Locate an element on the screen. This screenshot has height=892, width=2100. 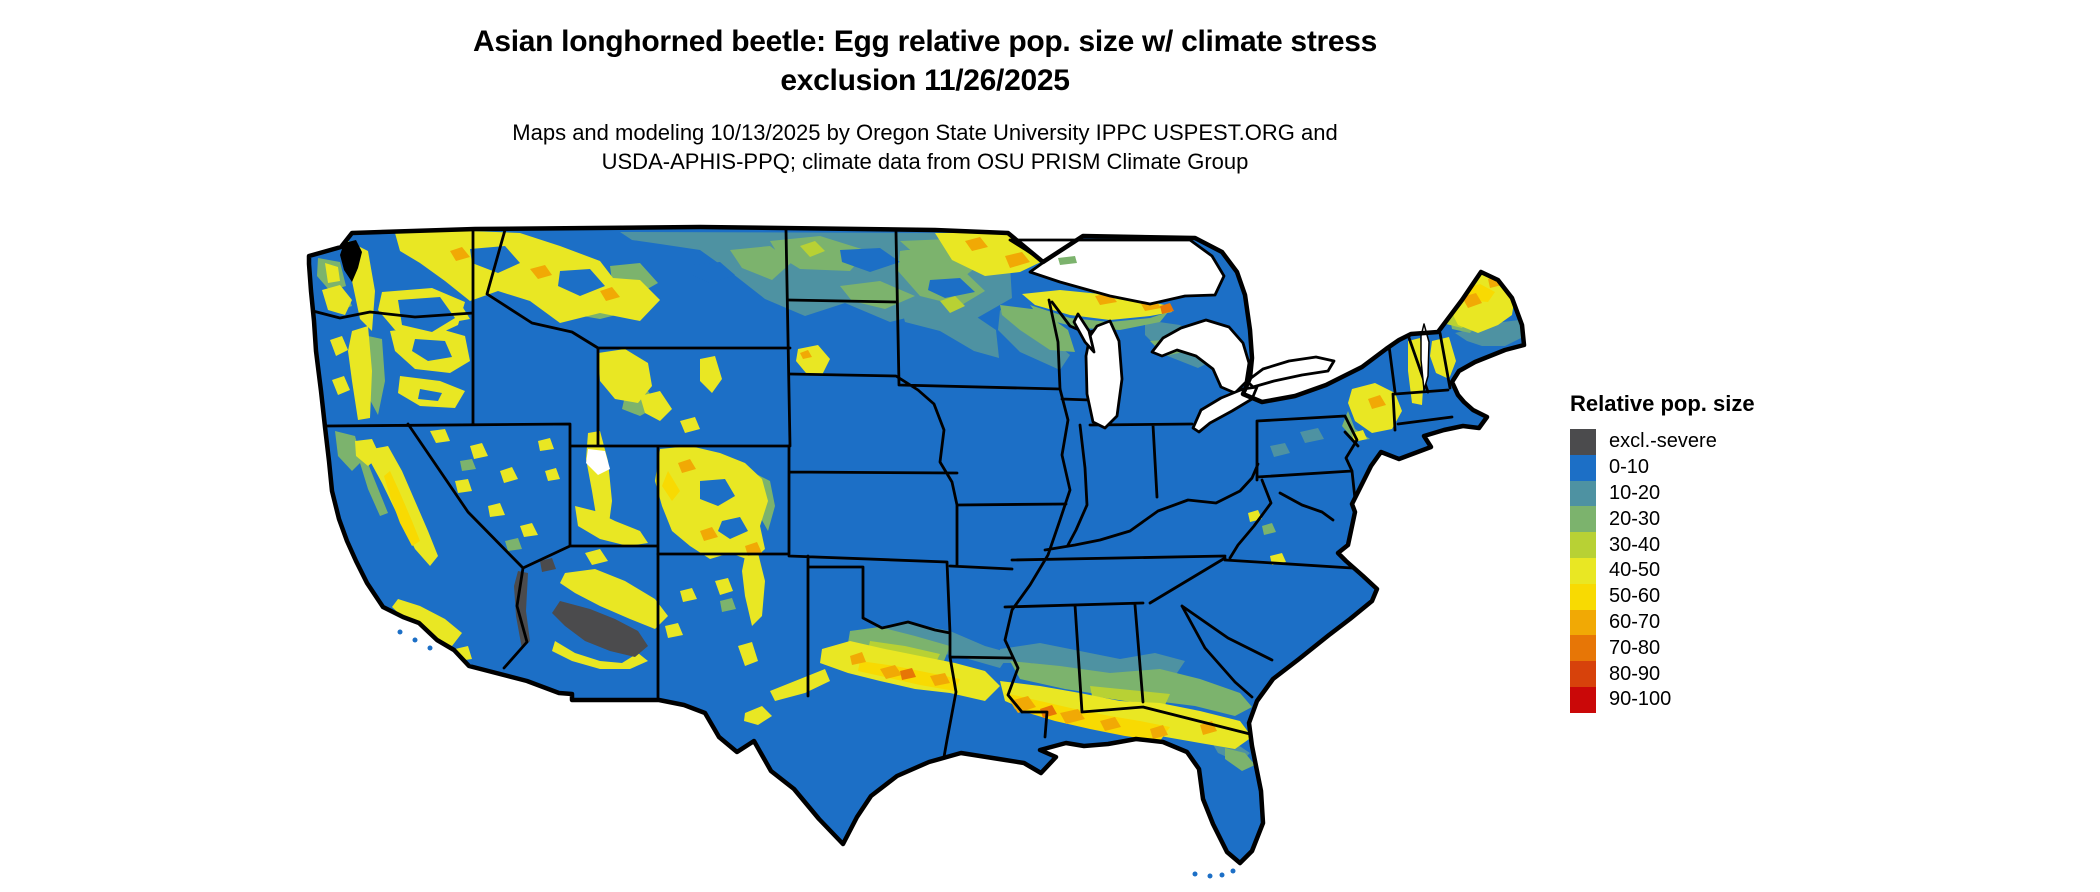
legend-item: 50-60 is located at coordinates (1662, 596).